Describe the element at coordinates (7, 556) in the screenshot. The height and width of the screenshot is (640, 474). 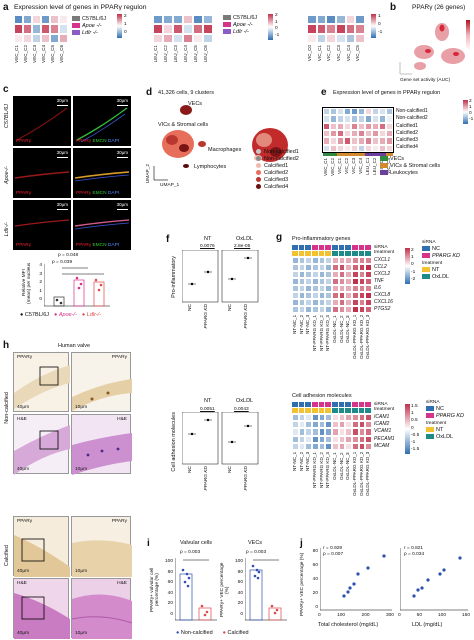
I see `row-calcified: Calcified` at that location.